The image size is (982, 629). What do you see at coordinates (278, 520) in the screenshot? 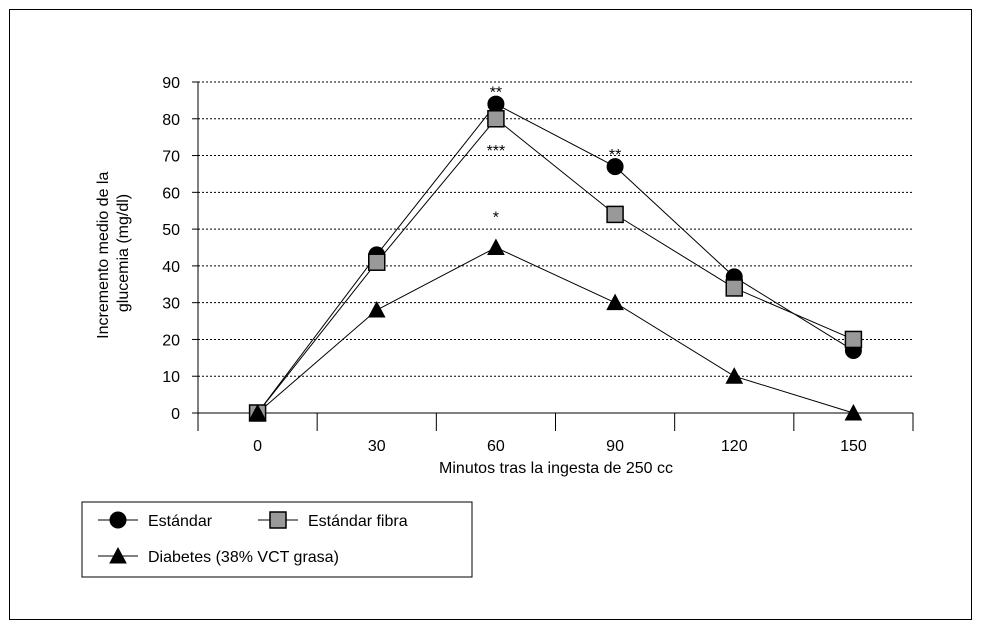
I see `legend-marker-square` at bounding box center [278, 520].